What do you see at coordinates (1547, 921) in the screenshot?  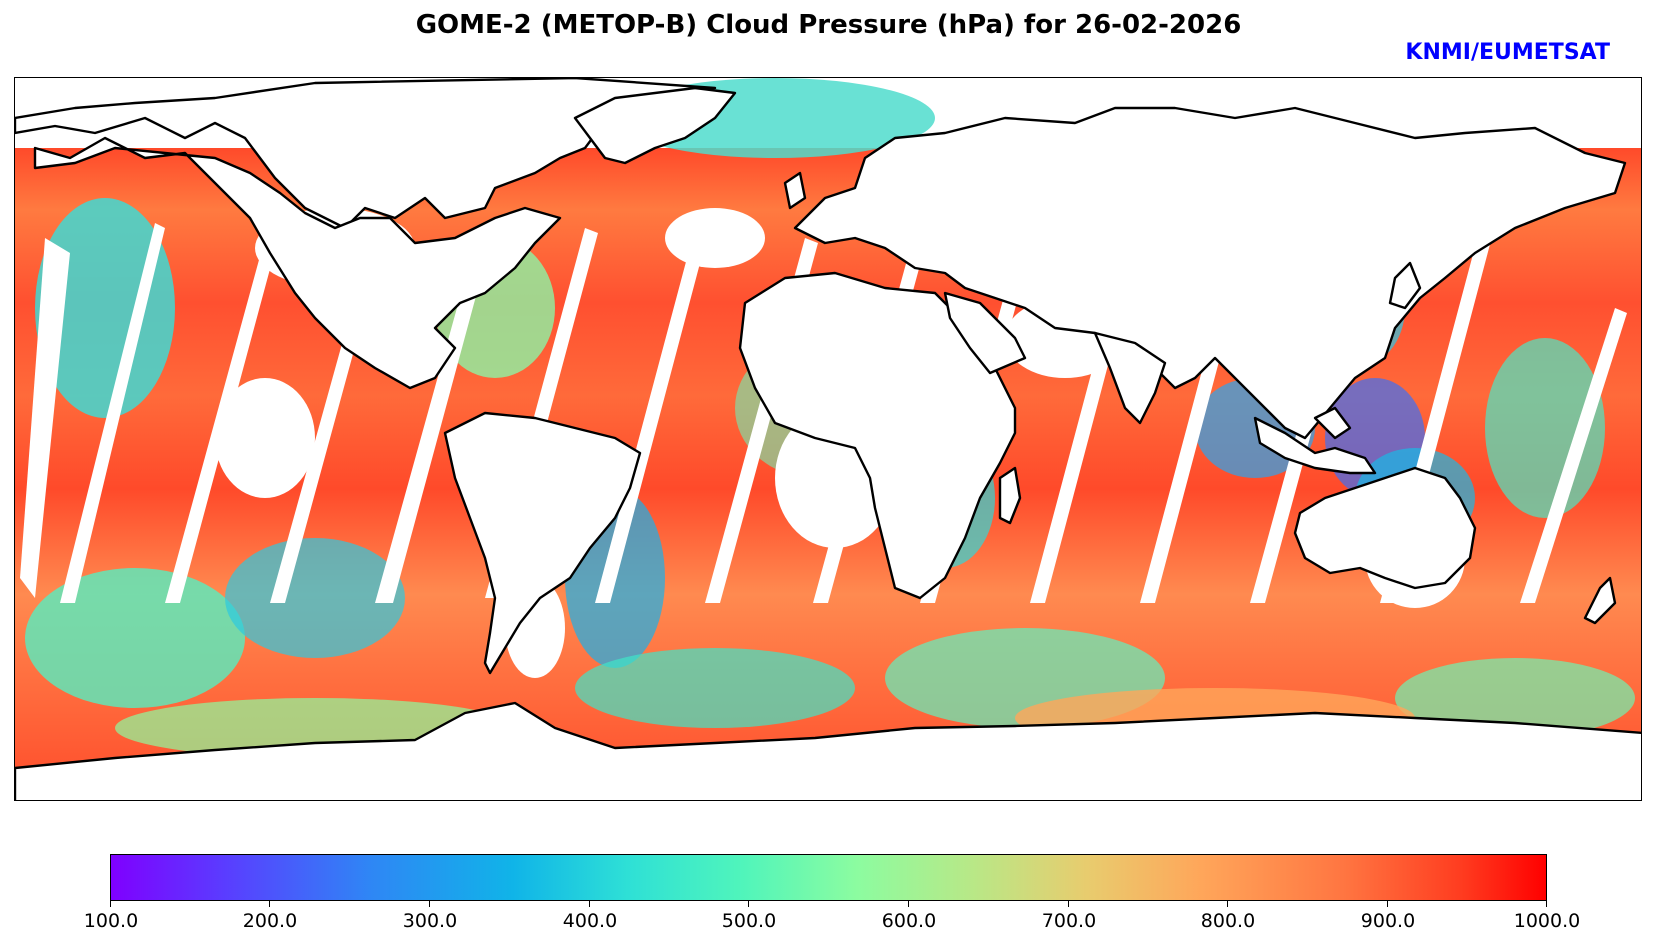 I see `colorbar-tick-label: 1000.0` at bounding box center [1547, 921].